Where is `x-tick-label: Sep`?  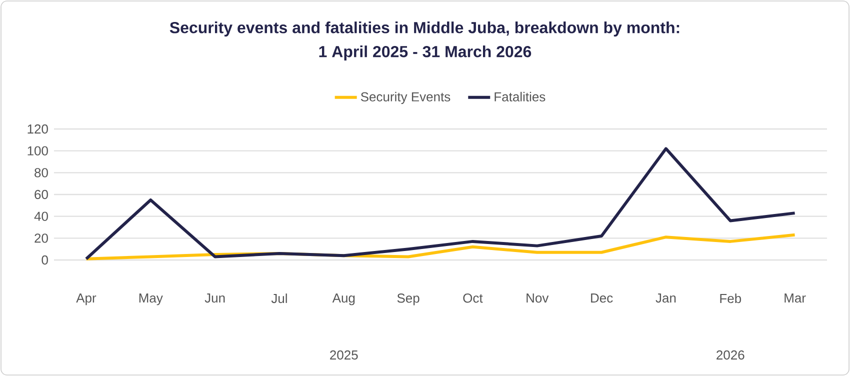
x-tick-label: Sep is located at coordinates (408, 300).